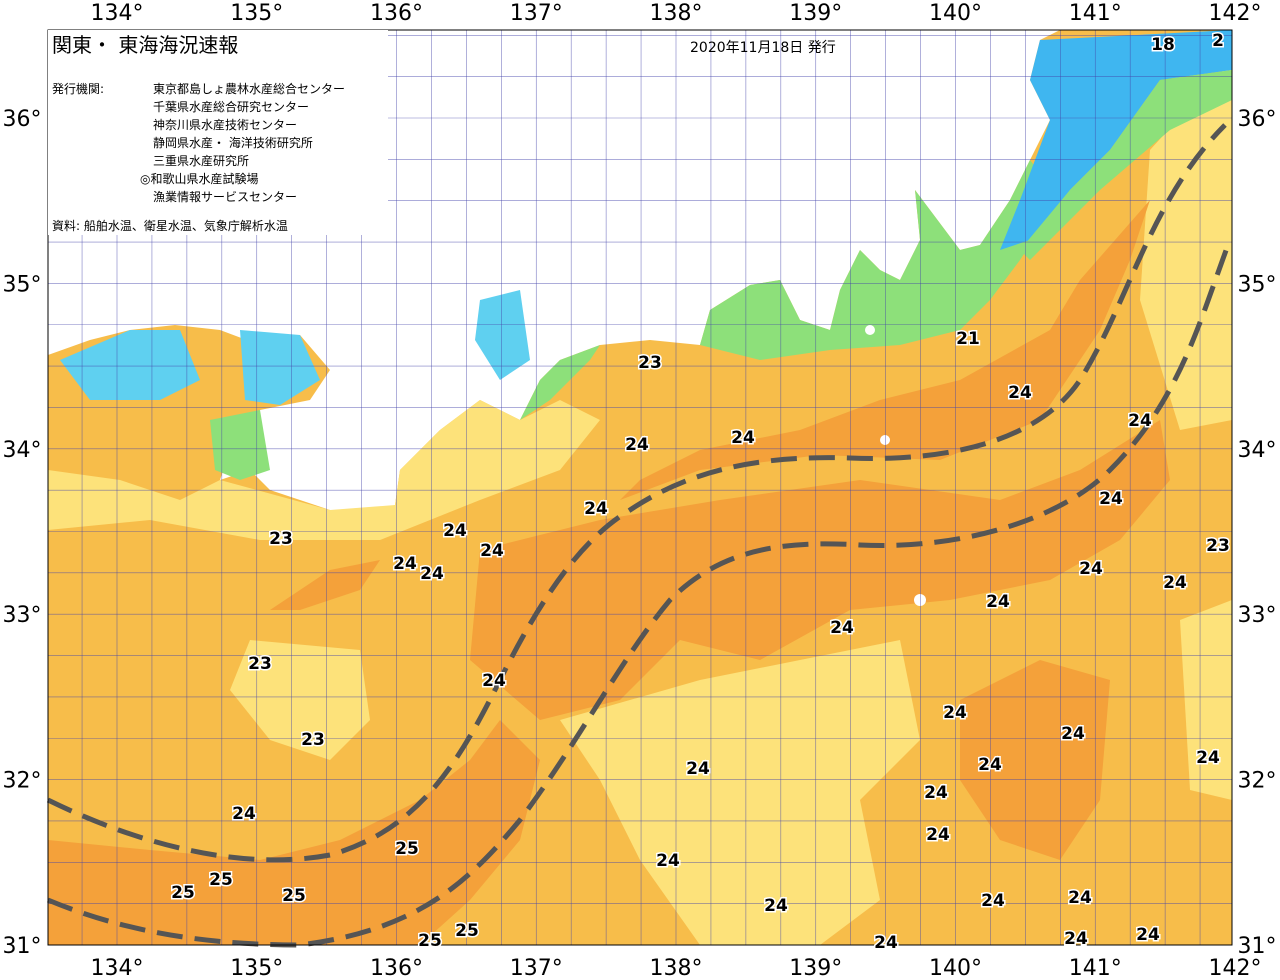 The height and width of the screenshot is (980, 1280). Describe the element at coordinates (396, 968) in the screenshot. I see `longitude-label: 136°` at that location.